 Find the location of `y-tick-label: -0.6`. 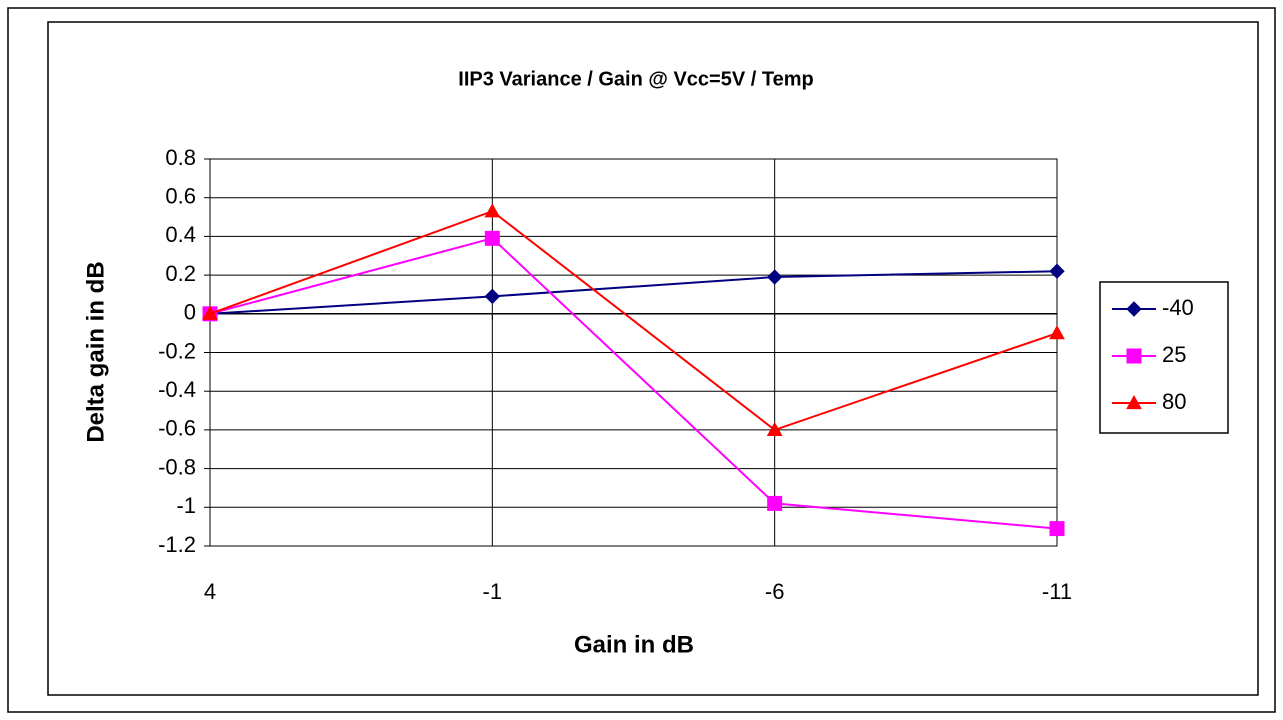

y-tick-label: -0.6 is located at coordinates (177, 428).